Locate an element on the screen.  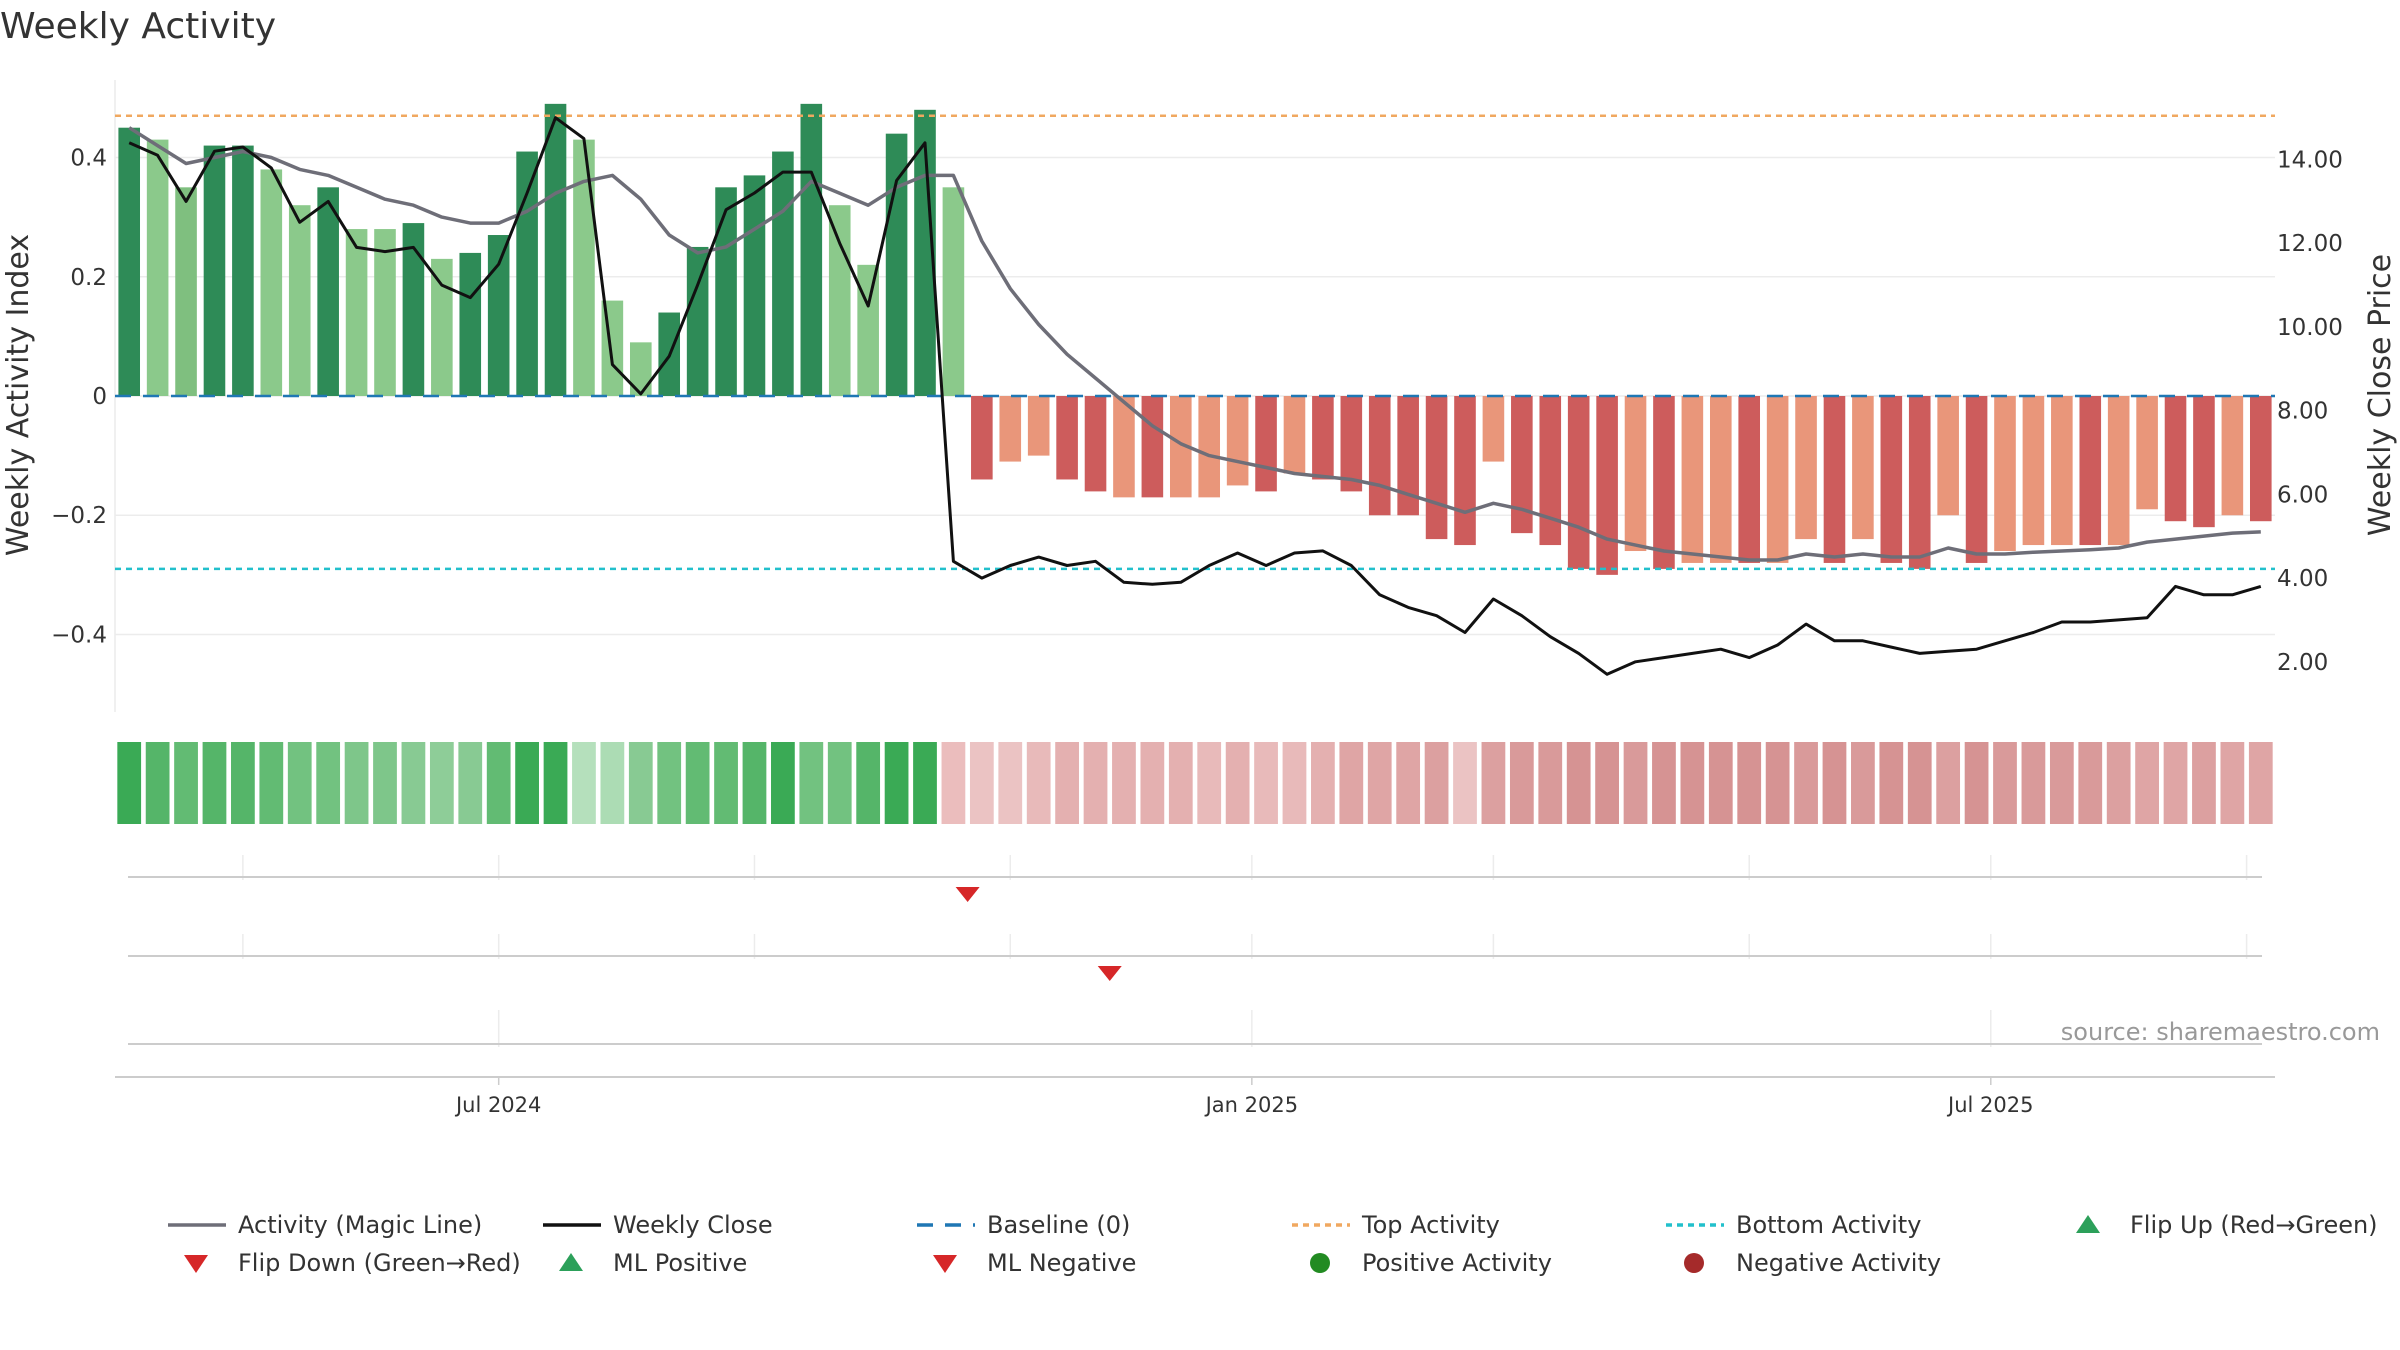
left-axis-ticks: 0.4 0.2 0 −0.2 −0.4 is located at coordinates (79, 397).